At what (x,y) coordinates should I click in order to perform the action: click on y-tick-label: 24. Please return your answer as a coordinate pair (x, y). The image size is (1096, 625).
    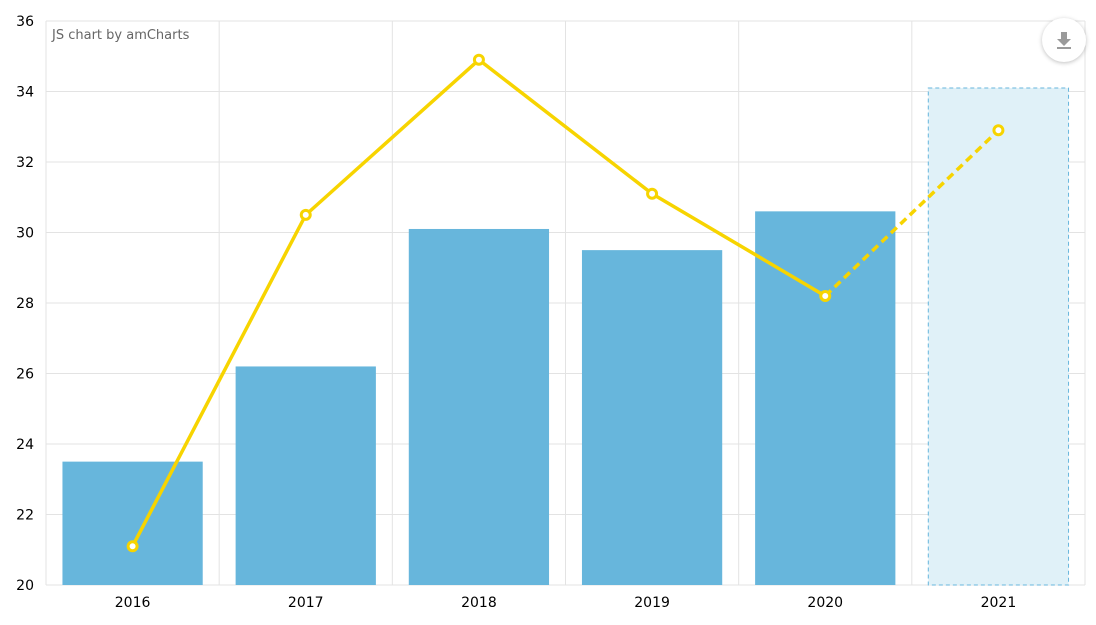
    Looking at the image, I should click on (25, 445).